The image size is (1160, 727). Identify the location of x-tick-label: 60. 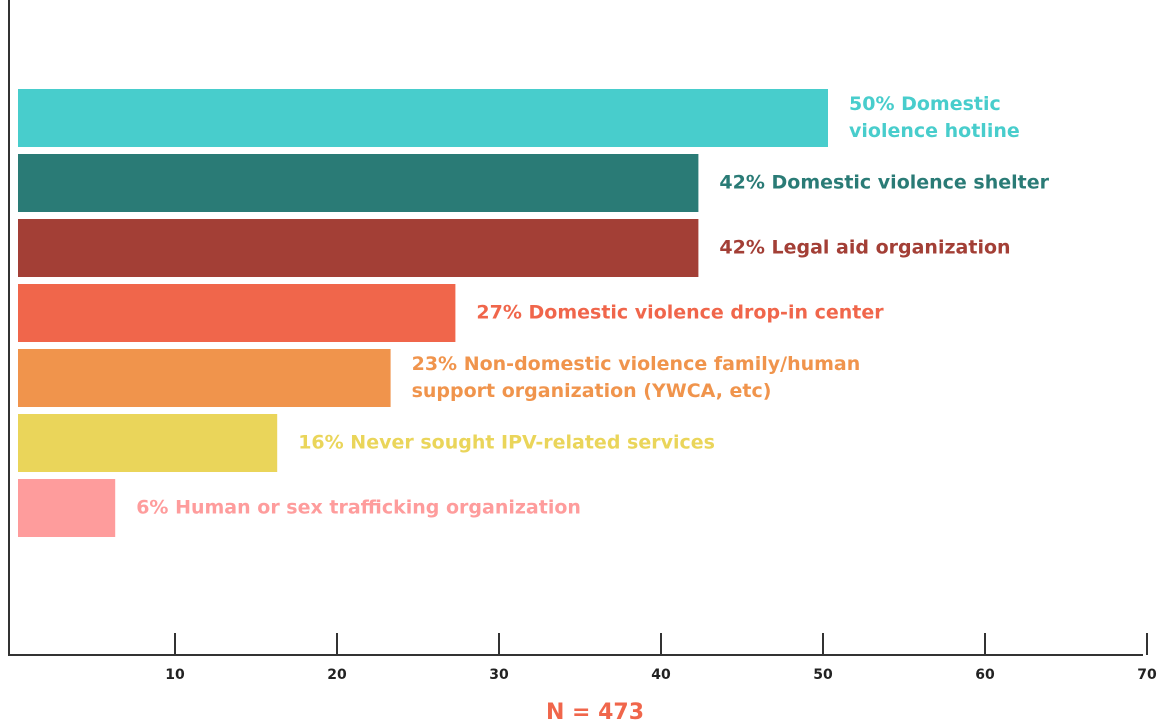
(985, 675).